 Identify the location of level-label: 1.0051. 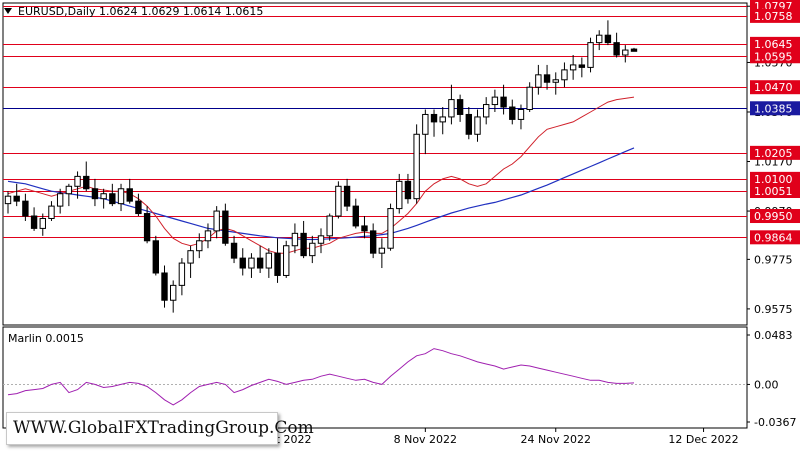
(773, 191).